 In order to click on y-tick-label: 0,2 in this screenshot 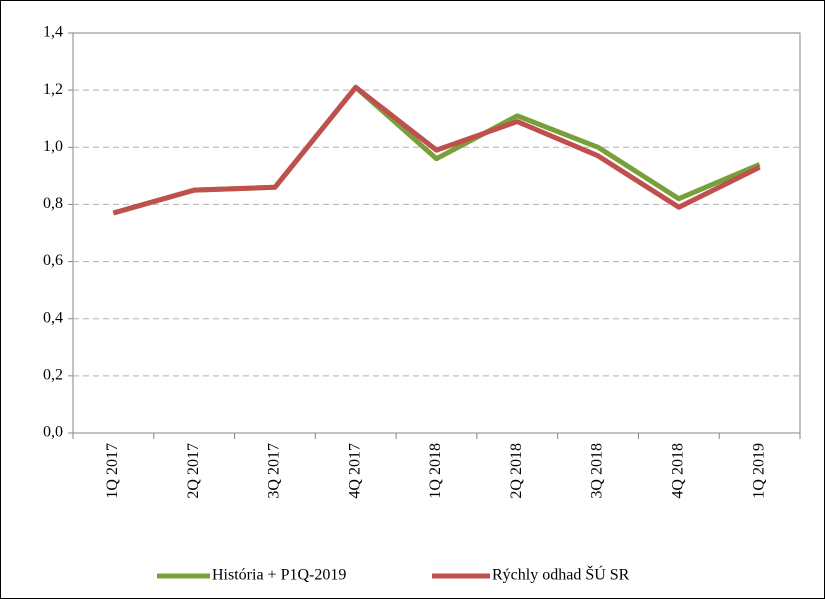, I will do `click(53, 375)`.